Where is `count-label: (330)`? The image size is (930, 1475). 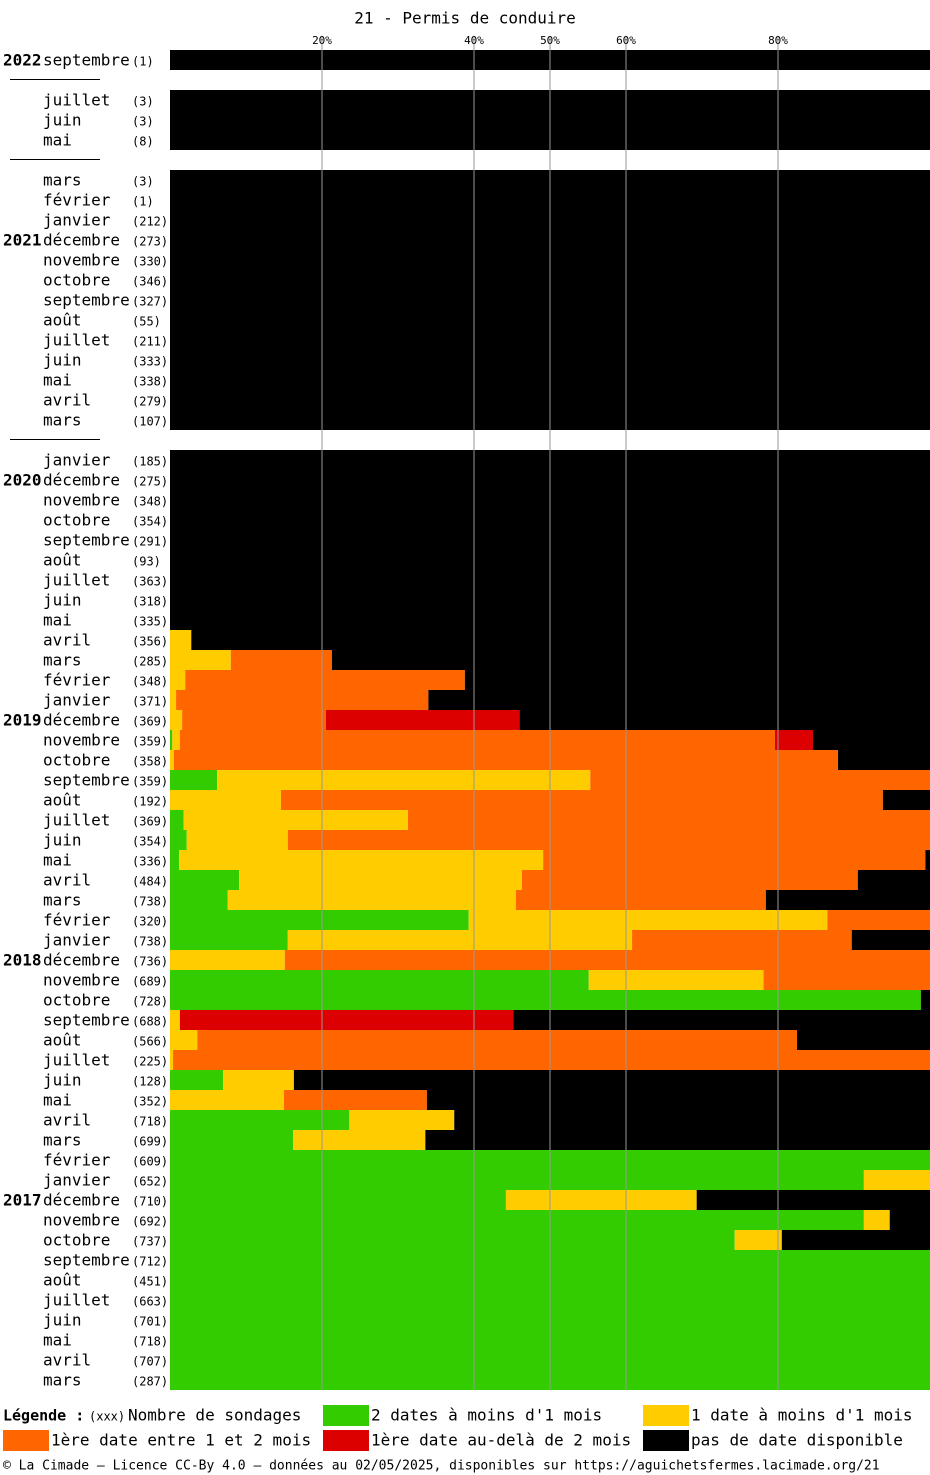 count-label: (330) is located at coordinates (150, 262).